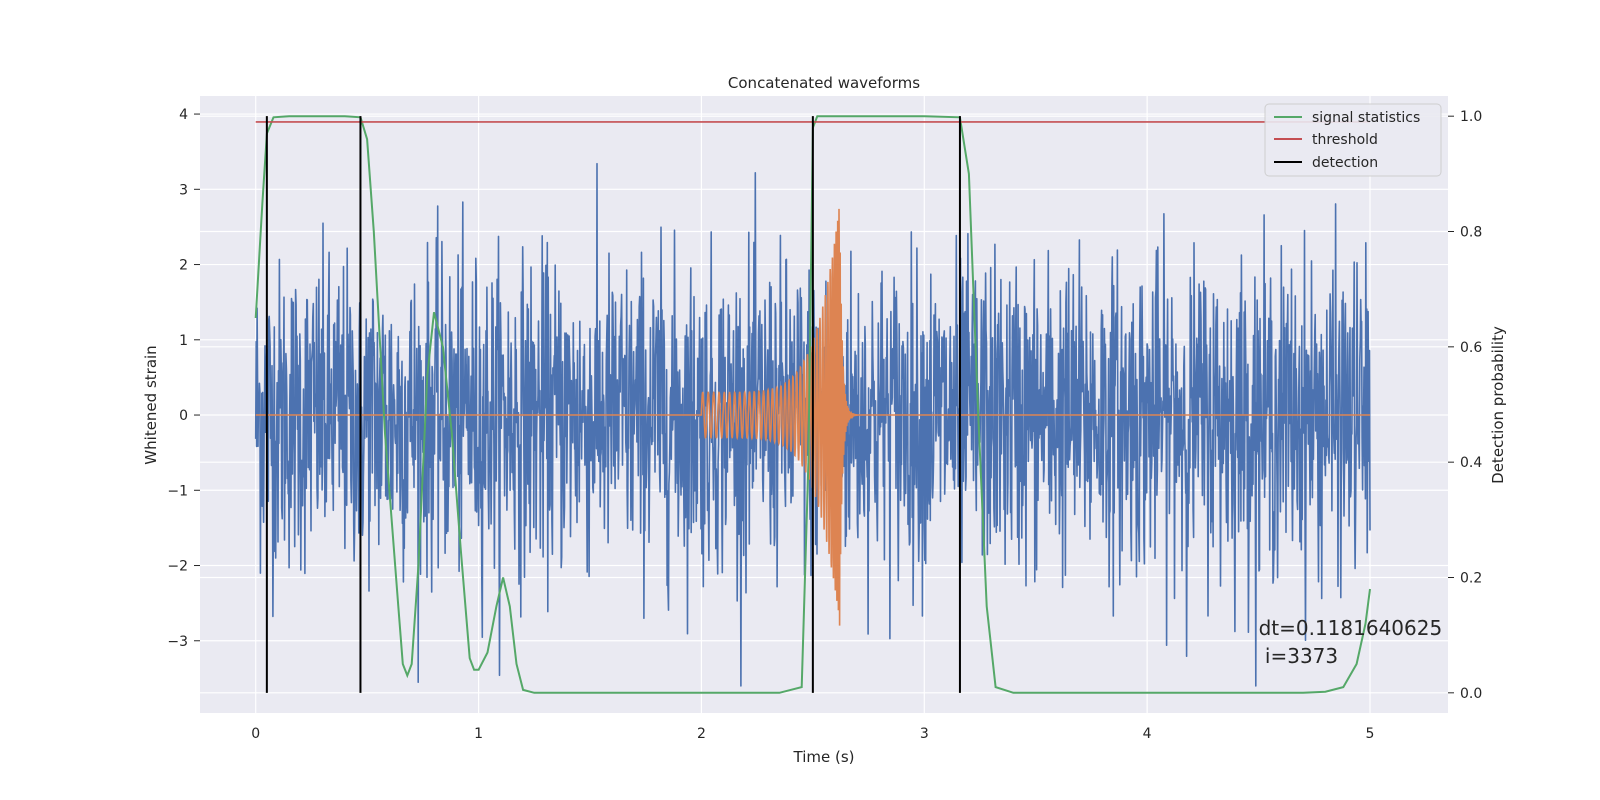 This screenshot has height=800, width=1600. Describe the element at coordinates (255, 734) in the screenshot. I see `x-tick-label: 0` at that location.